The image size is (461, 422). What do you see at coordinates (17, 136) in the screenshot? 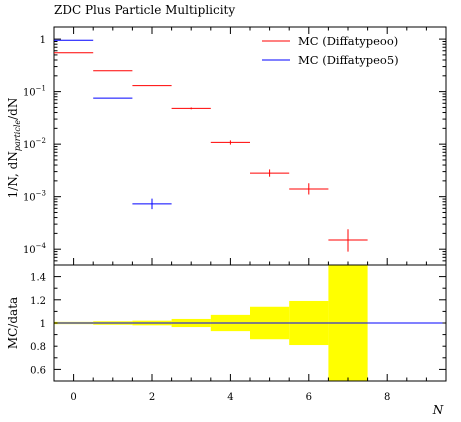
I see `main-y-axis-label-subscript: particle` at bounding box center [17, 136].